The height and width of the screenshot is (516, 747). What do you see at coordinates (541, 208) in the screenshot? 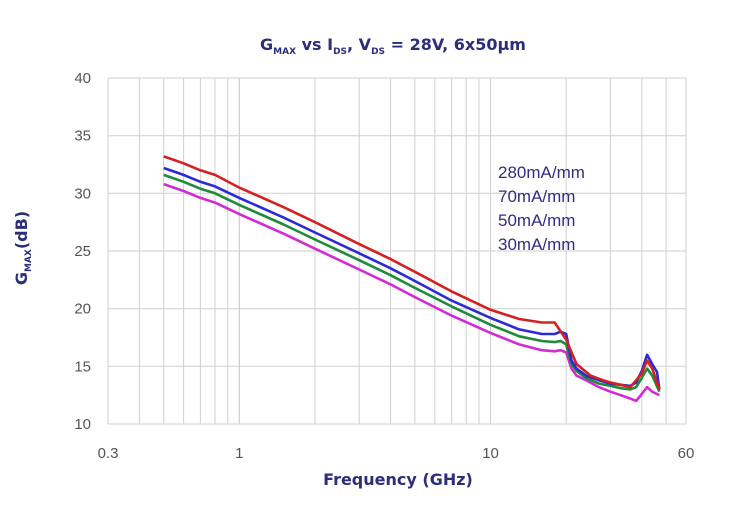
I see `legend: 280mA/mm 70mA/mm 50mA/mm 30mA/mm` at bounding box center [541, 208].